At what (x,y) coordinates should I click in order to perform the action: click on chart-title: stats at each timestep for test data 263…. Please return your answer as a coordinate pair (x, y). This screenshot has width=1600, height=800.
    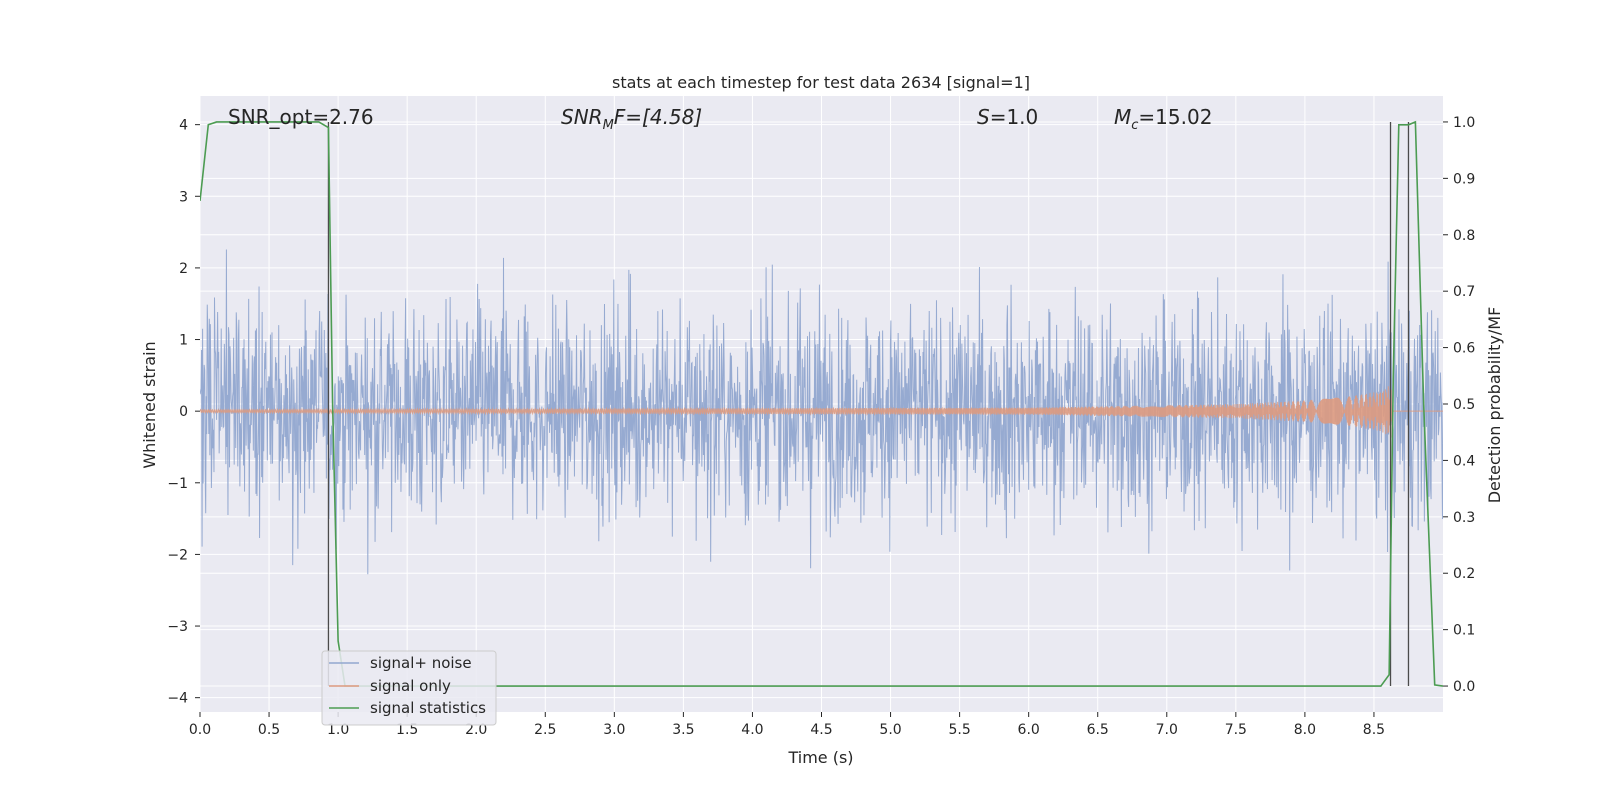
    Looking at the image, I should click on (821, 82).